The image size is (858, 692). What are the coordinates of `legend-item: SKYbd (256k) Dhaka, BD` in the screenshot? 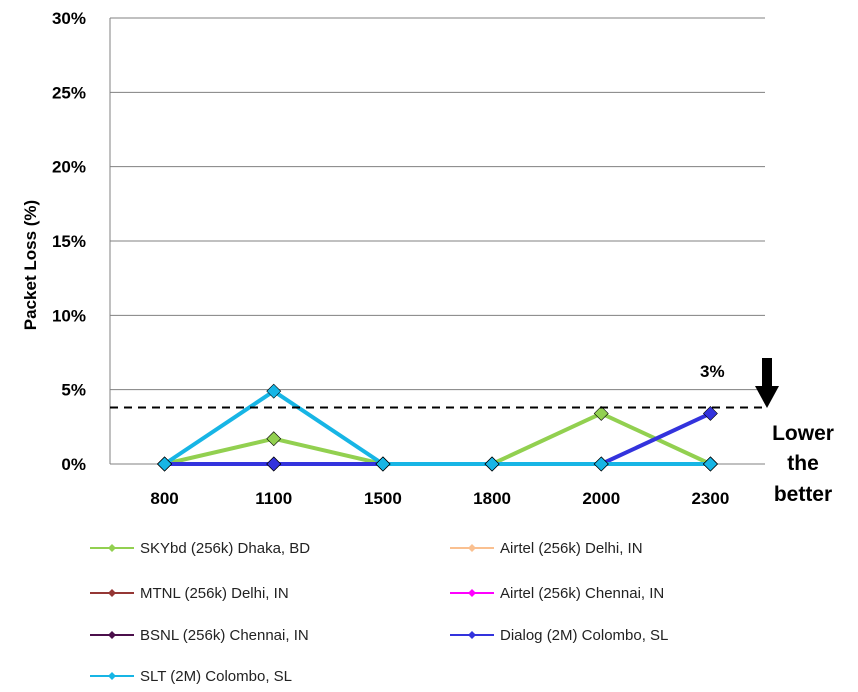 It's located at (200, 548).